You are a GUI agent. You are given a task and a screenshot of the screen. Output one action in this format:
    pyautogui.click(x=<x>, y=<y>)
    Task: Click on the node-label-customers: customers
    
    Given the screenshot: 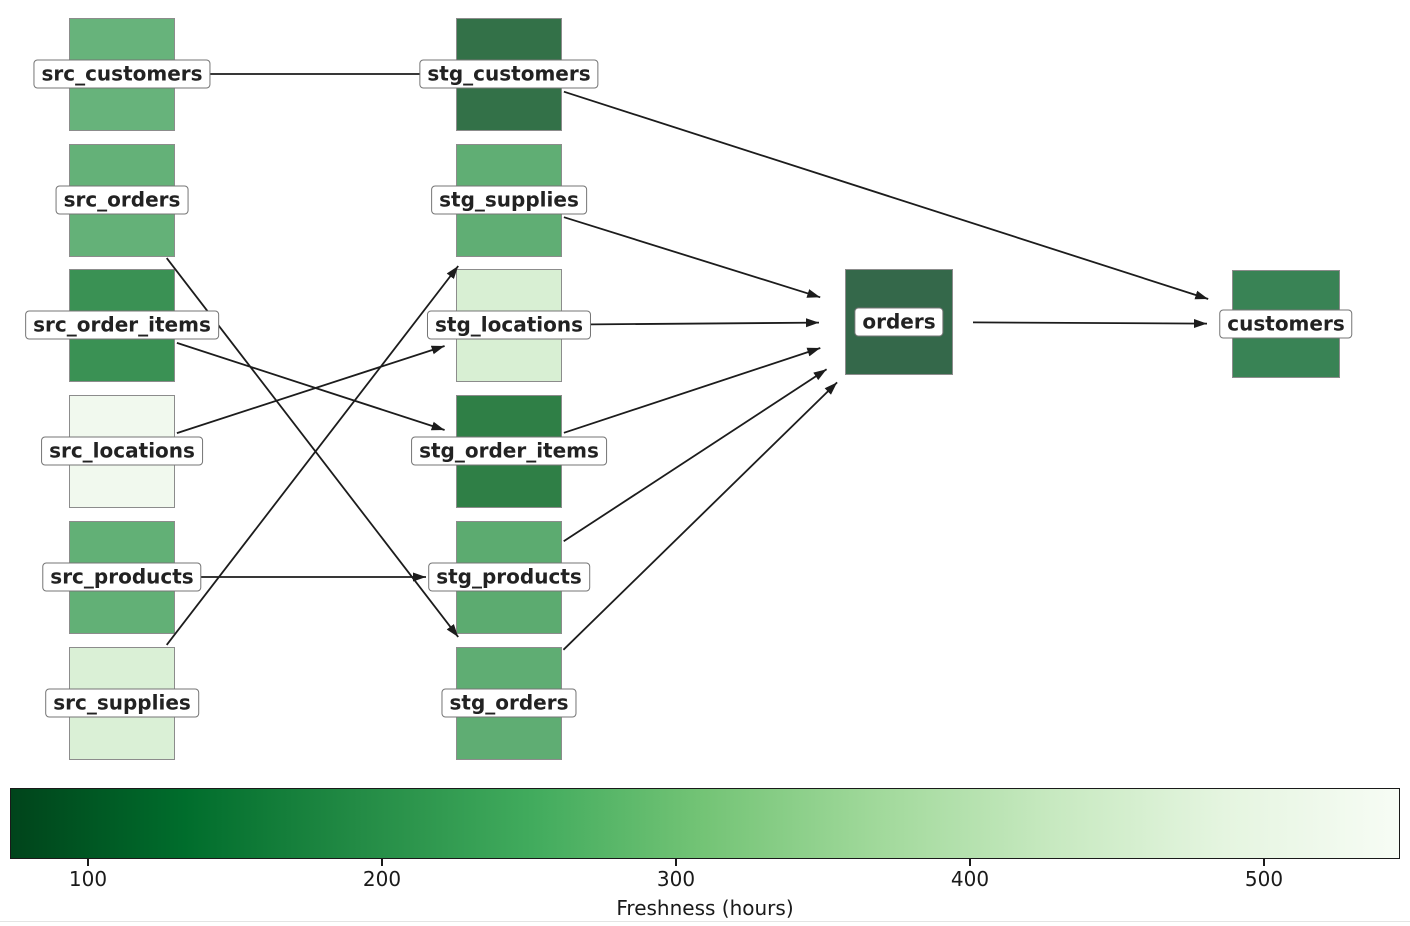 What is the action you would take?
    pyautogui.click(x=1286, y=324)
    